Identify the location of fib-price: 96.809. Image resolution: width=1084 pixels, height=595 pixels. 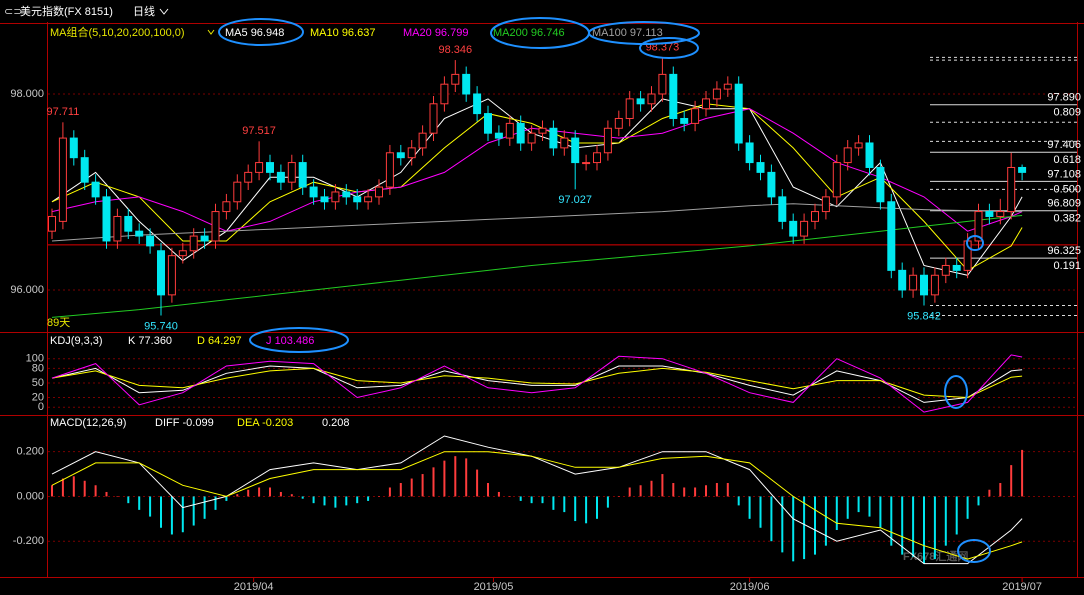
(1064, 204).